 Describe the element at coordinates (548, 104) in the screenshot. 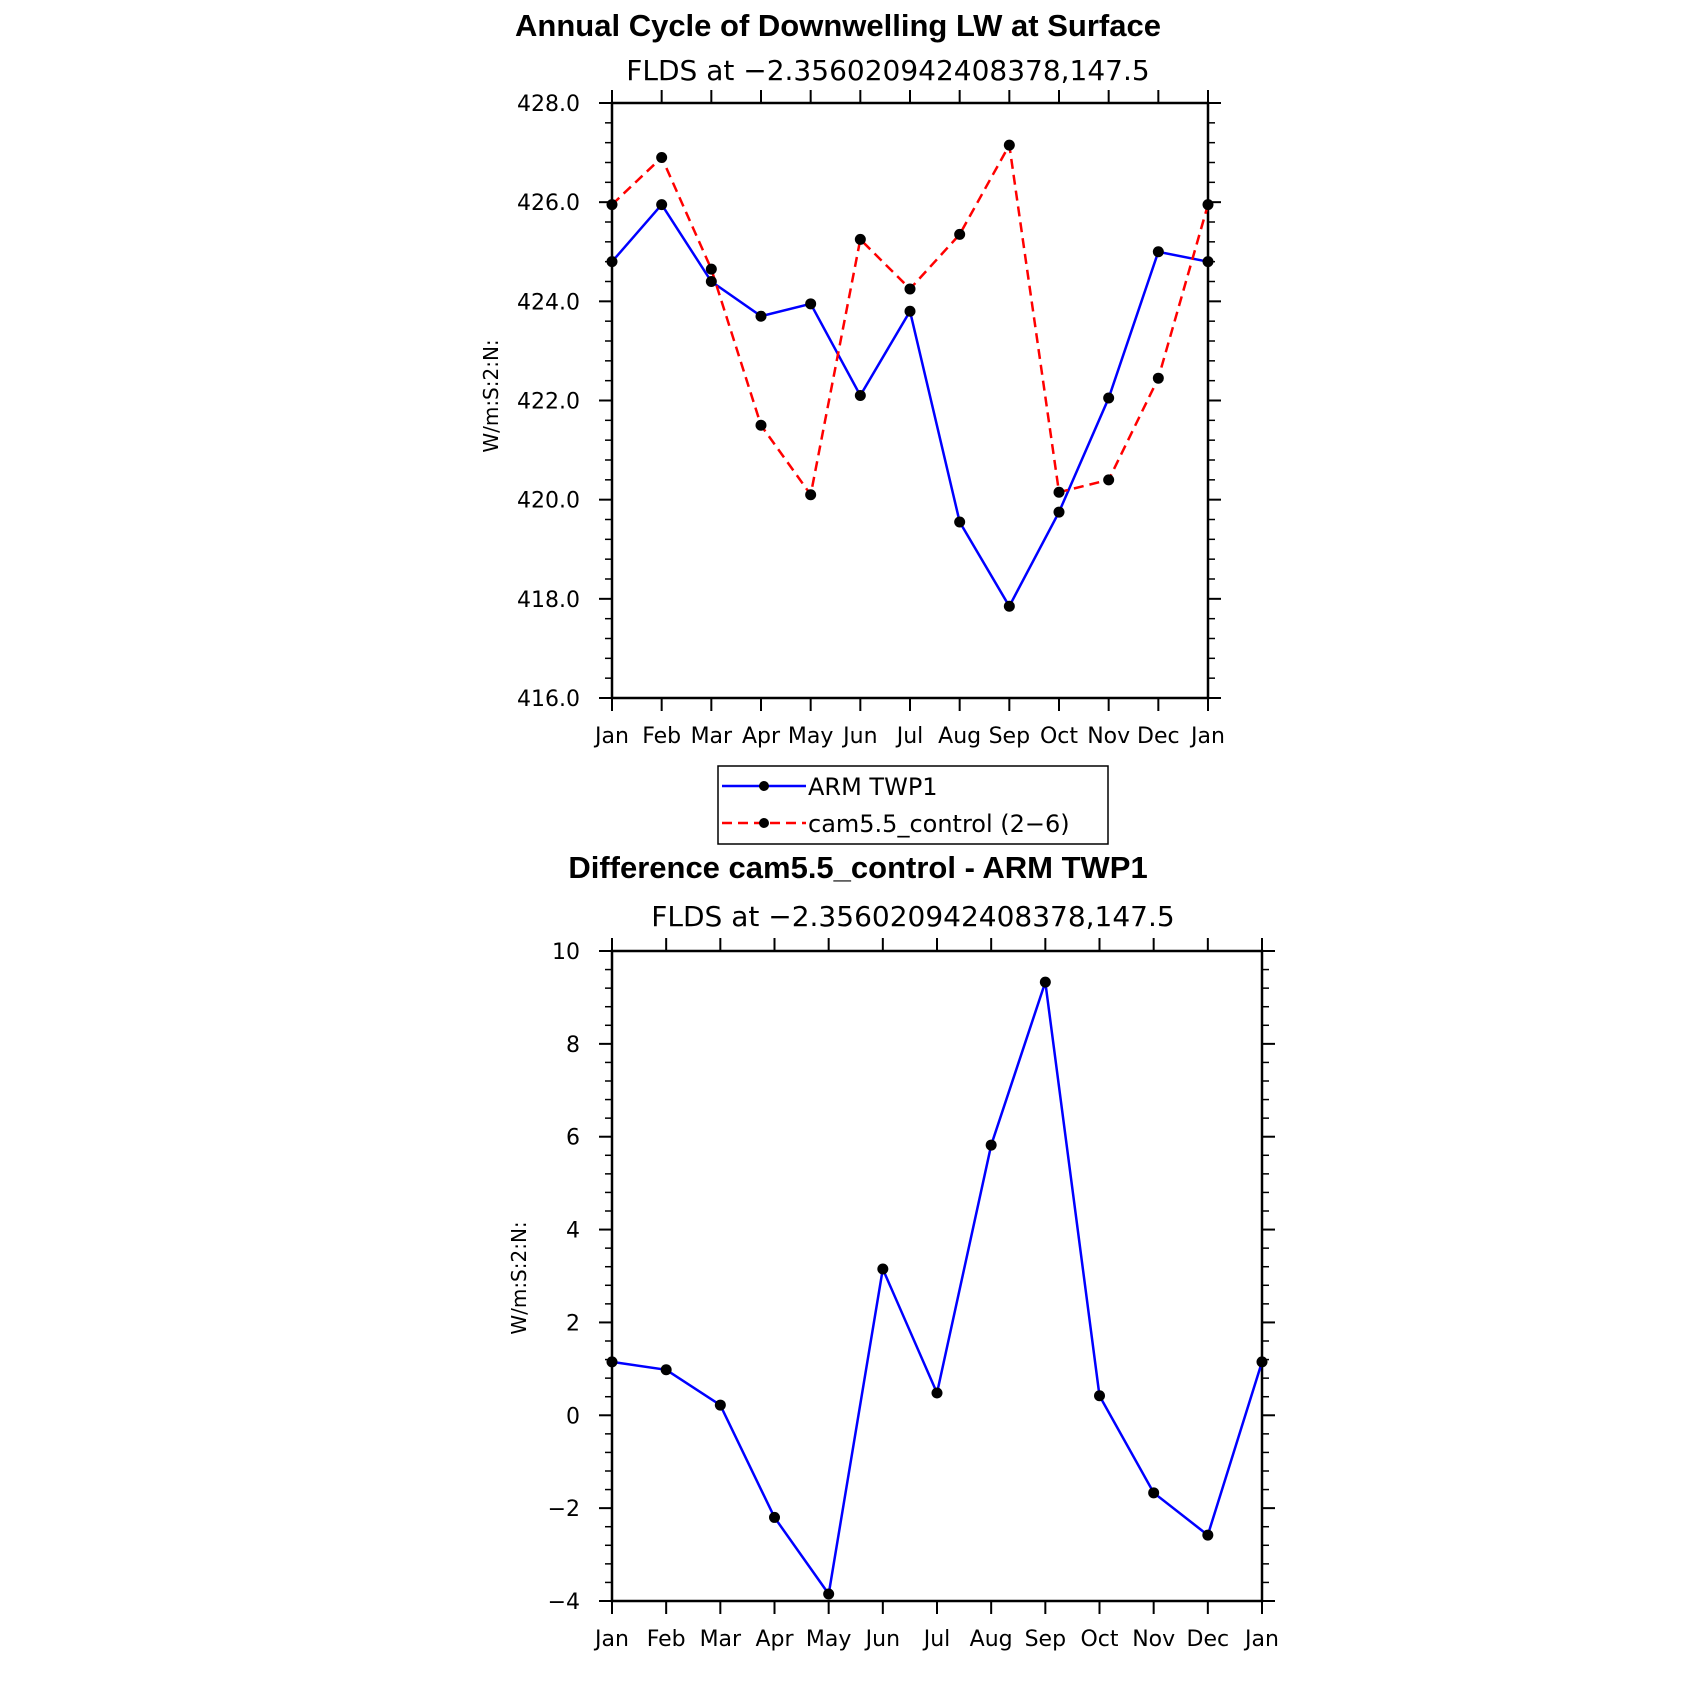

I see `y-tick-label: 428.0` at that location.